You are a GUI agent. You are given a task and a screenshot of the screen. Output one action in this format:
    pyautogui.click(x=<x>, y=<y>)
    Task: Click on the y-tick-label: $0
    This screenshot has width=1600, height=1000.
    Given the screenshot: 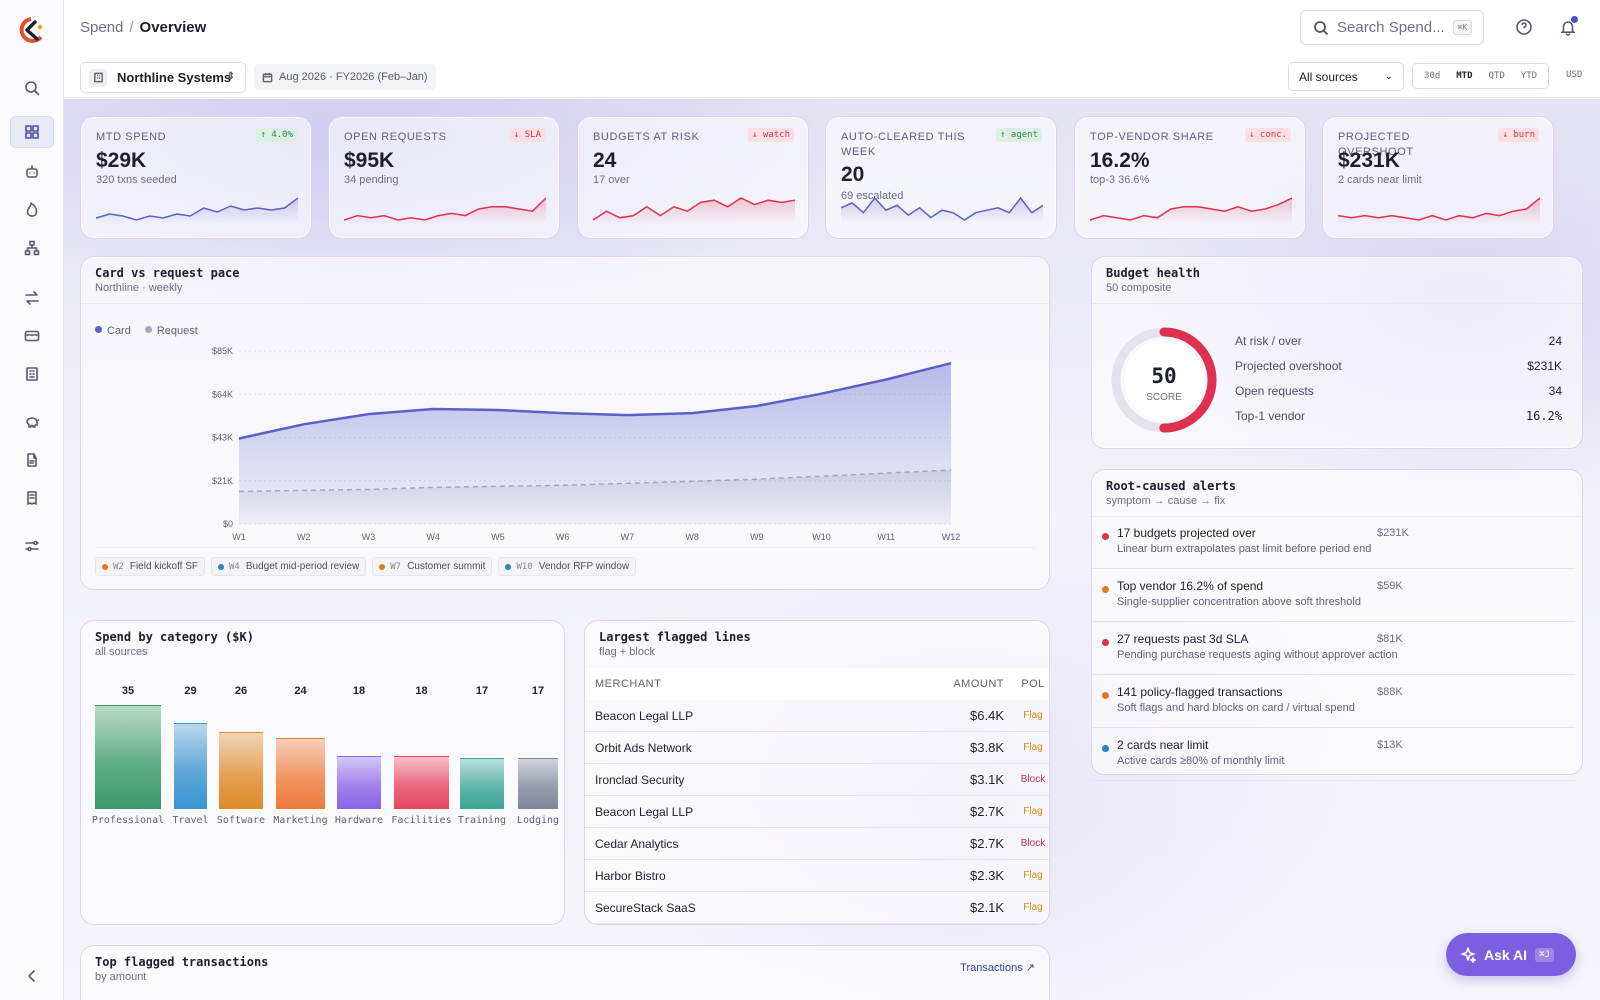 What is the action you would take?
    pyautogui.click(x=228, y=524)
    